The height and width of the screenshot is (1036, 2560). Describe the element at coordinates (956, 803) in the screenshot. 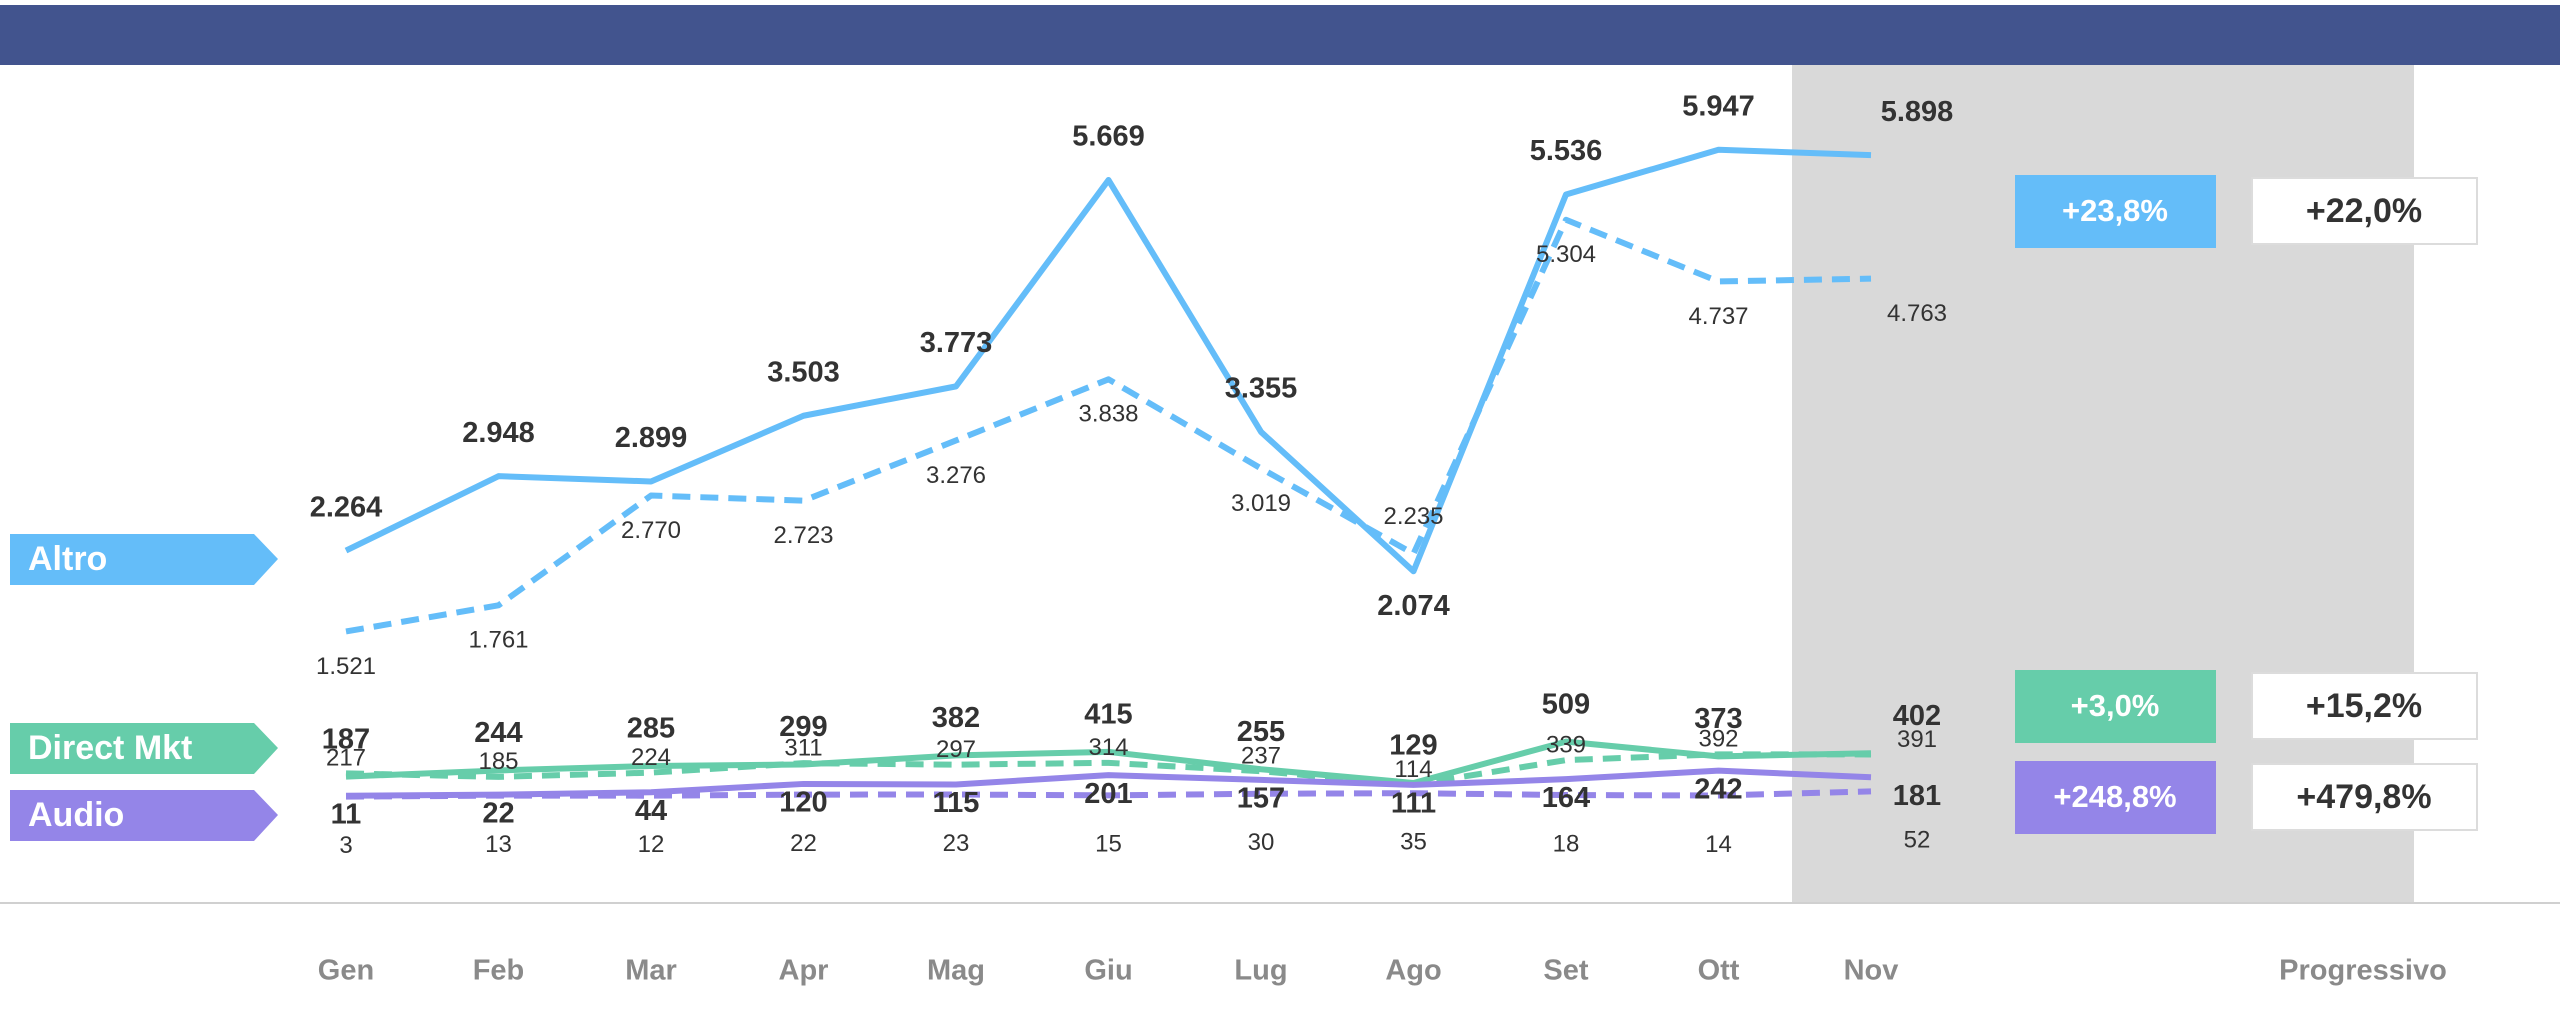

I see `data-label: 115` at that location.